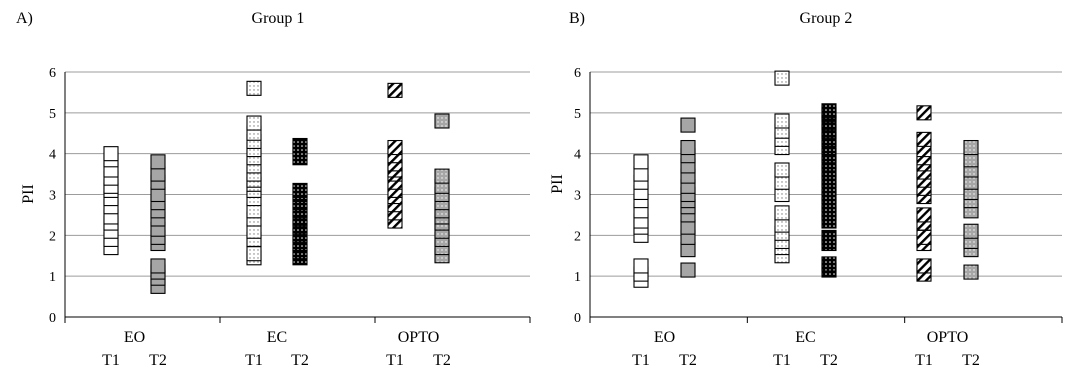  Describe the element at coordinates (577, 18) in the screenshot. I see `panel-label-b: B)` at that location.